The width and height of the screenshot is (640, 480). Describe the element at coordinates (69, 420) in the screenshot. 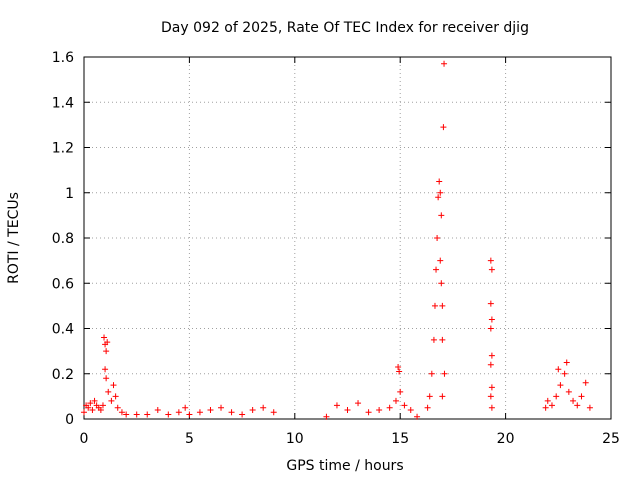

I see `y-tick-label: 0` at that location.